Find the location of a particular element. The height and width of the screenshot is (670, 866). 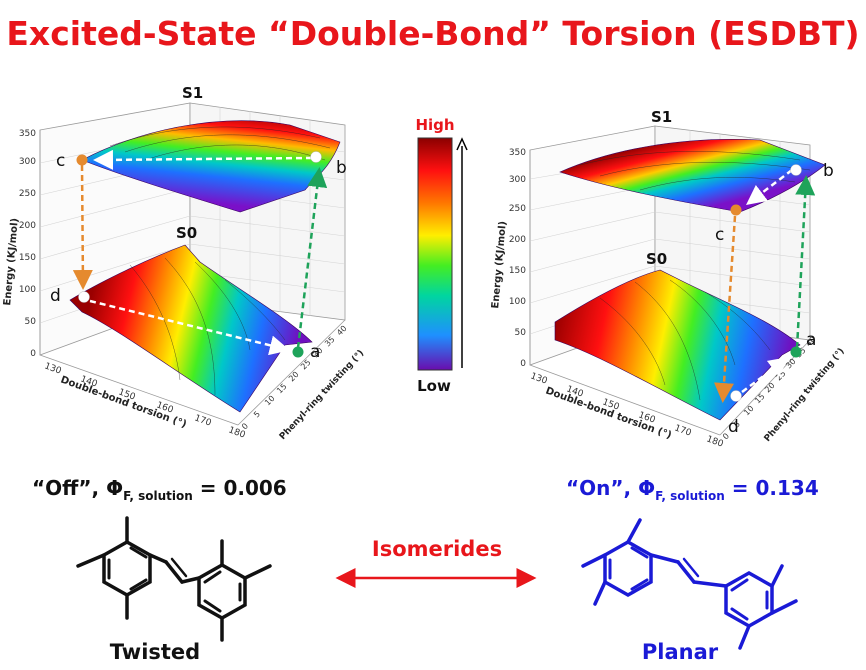

on-phi-symbol: Φ is located at coordinates (646, 488).